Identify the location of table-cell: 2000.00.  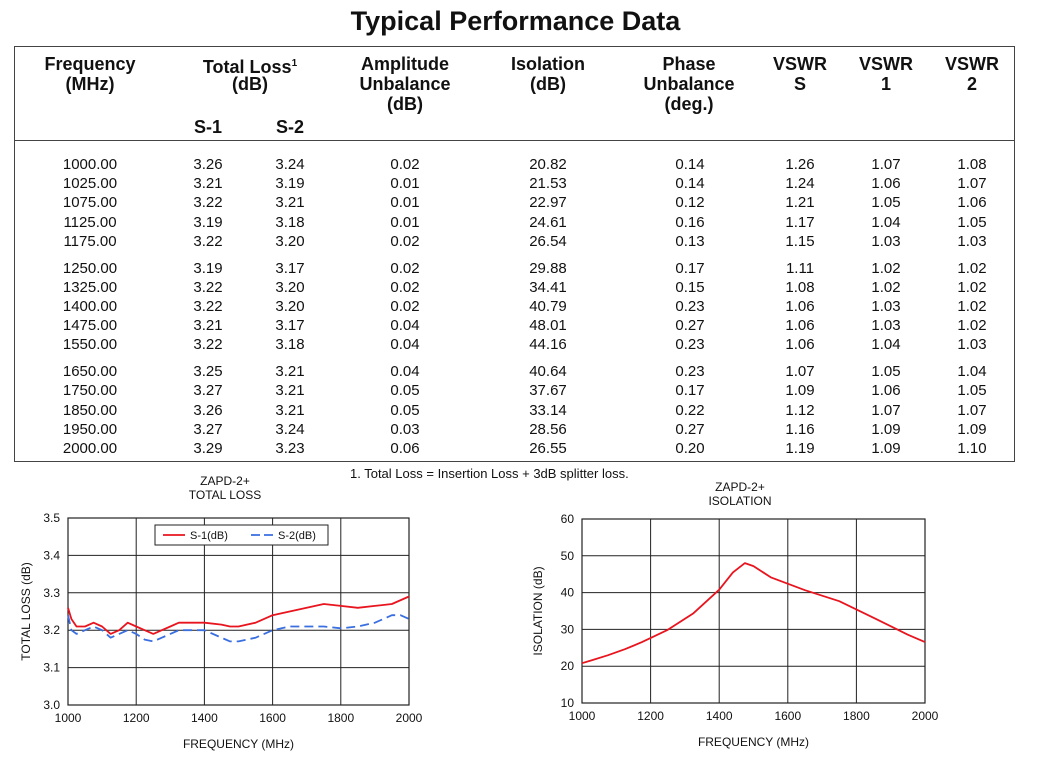
(90, 448).